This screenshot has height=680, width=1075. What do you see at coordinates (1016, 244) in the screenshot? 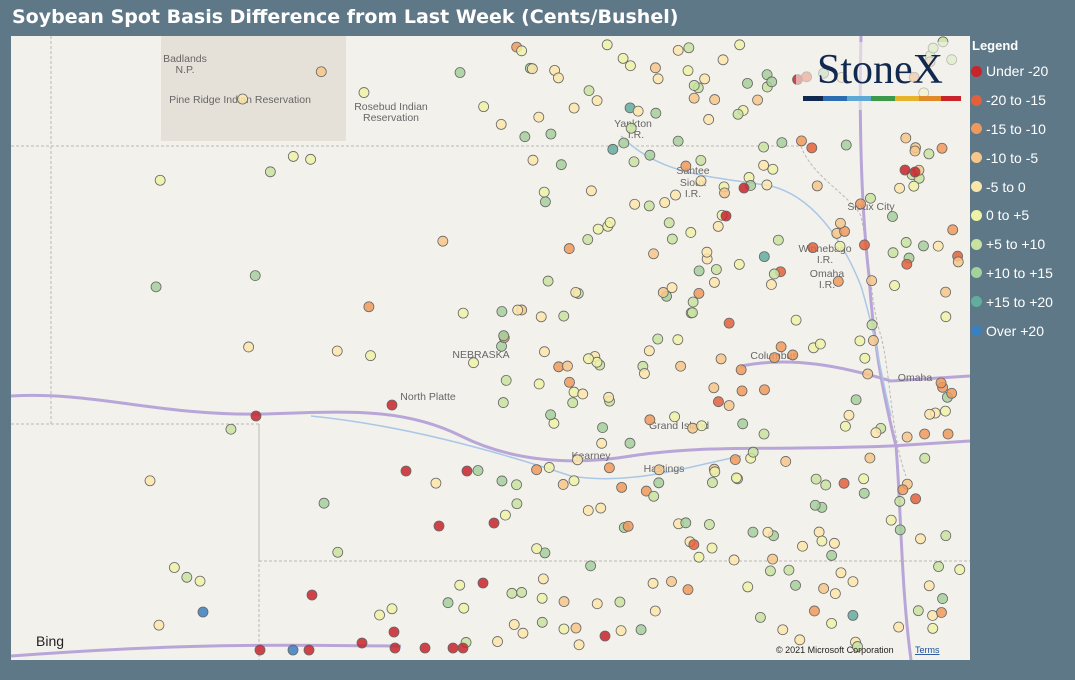
I see `legend-label: +5 to +10` at bounding box center [1016, 244].